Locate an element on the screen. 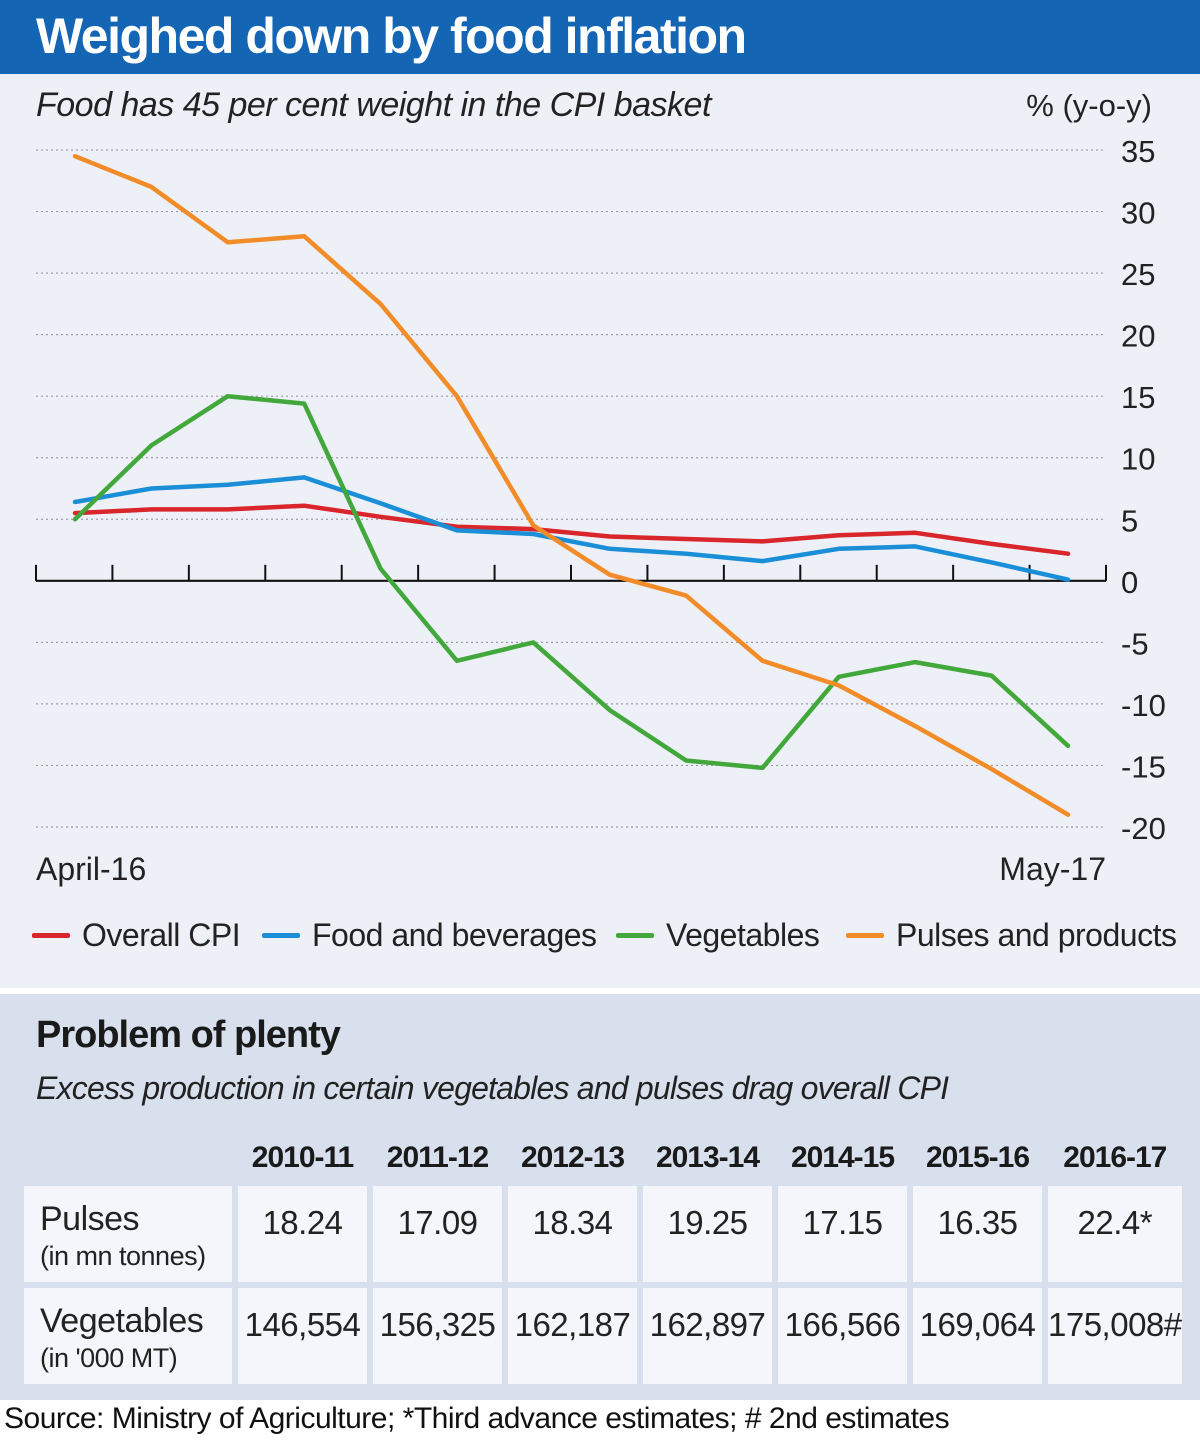  table-cell: 156,325 is located at coordinates (437, 1336).